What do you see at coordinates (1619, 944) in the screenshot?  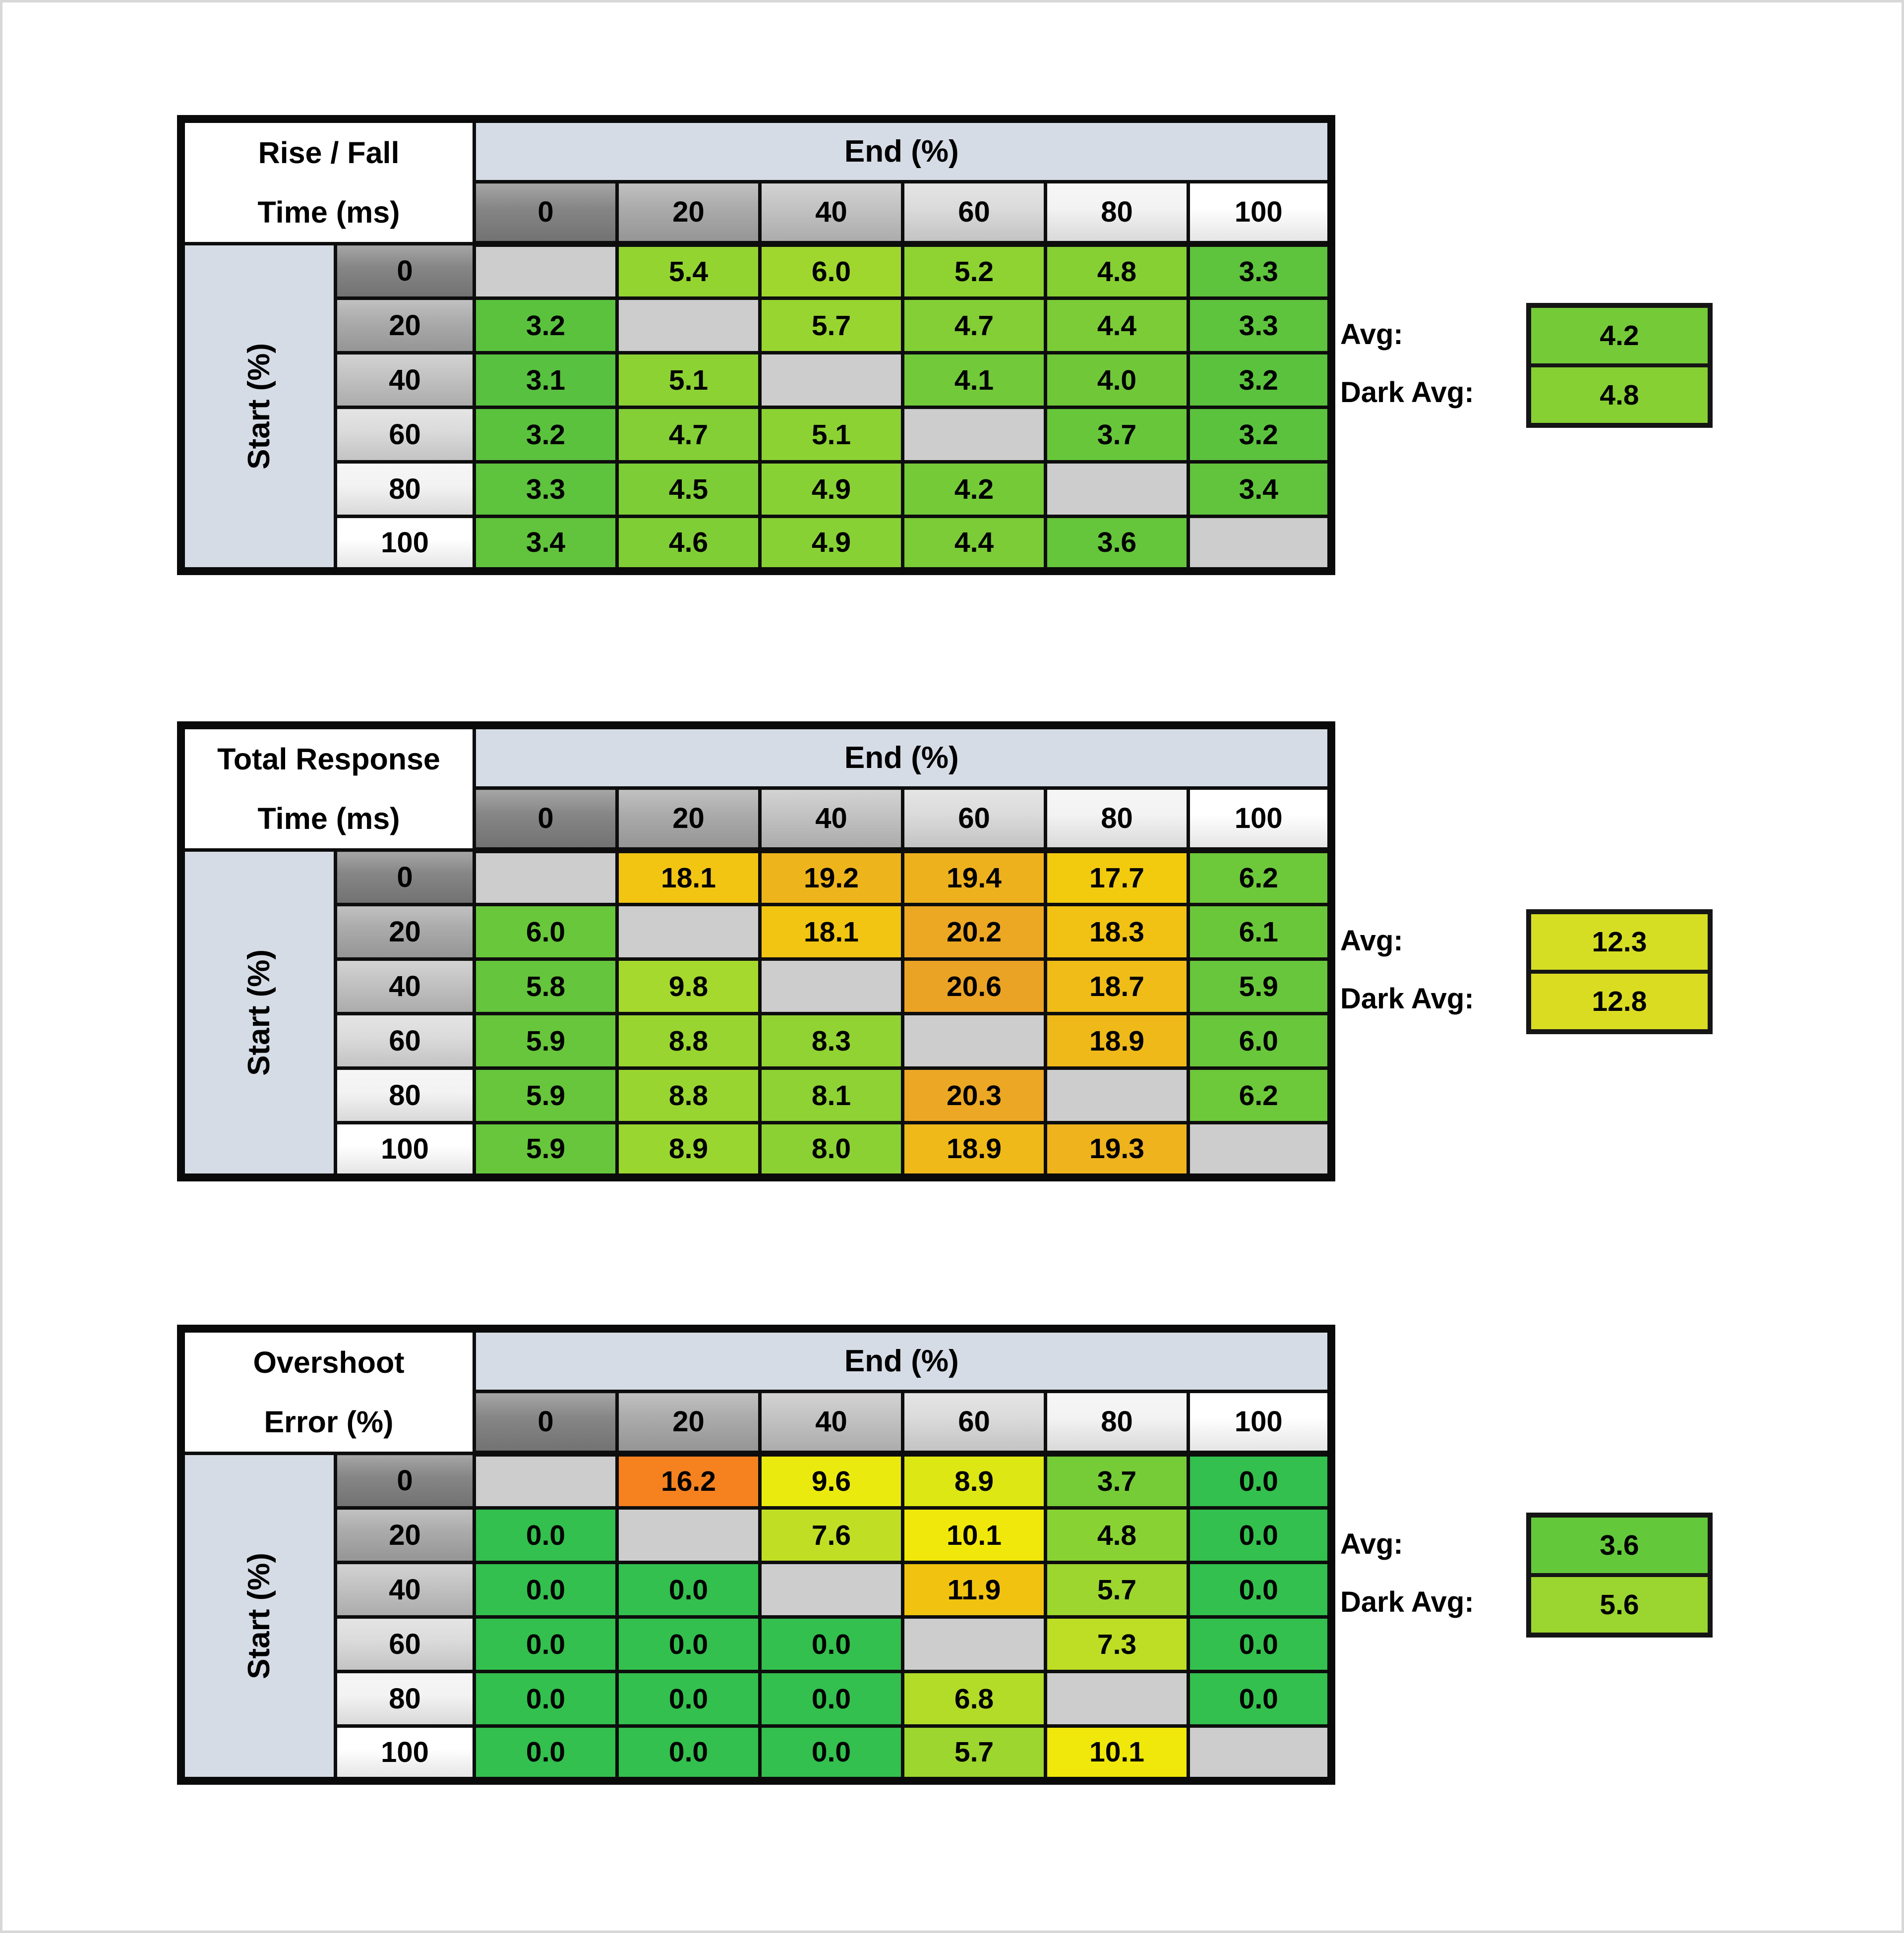 I see `avg-value: 12.3` at bounding box center [1619, 944].